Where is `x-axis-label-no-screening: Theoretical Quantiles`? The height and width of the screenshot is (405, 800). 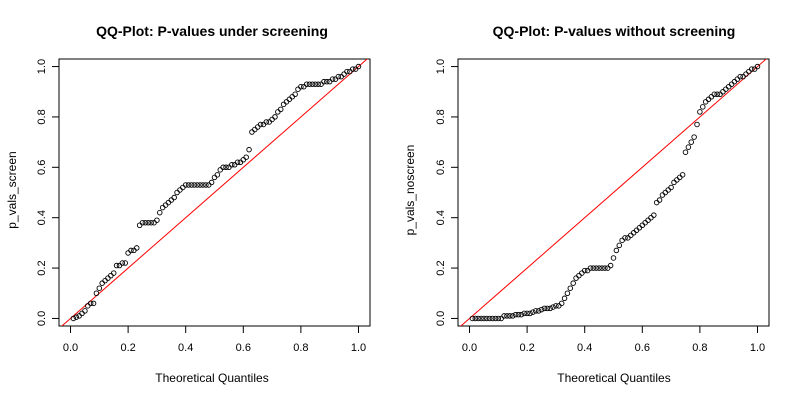 x-axis-label-no-screening: Theoretical Quantiles is located at coordinates (613, 378).